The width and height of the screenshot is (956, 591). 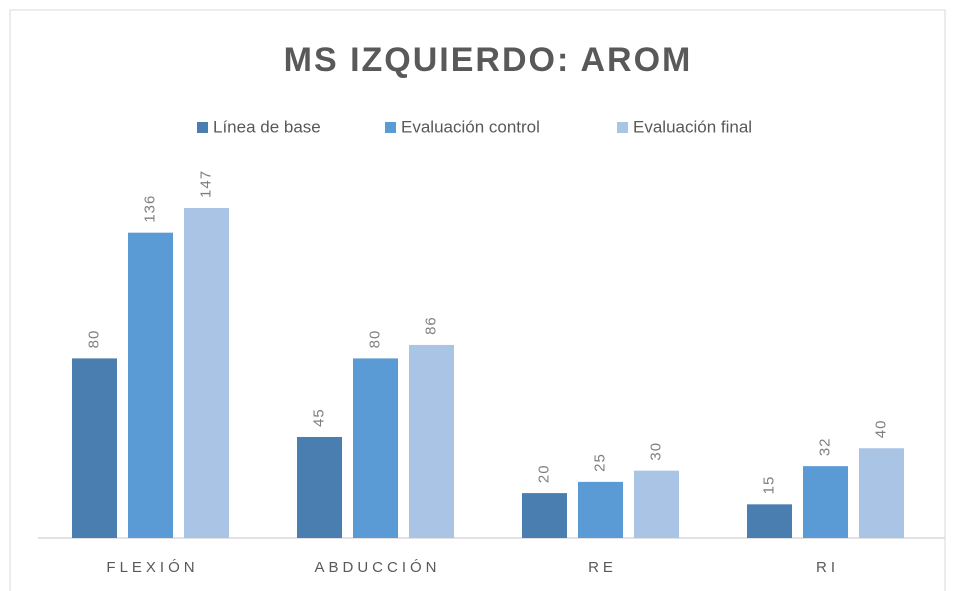 I want to click on legend-label: Línea de base, so click(x=267, y=126).